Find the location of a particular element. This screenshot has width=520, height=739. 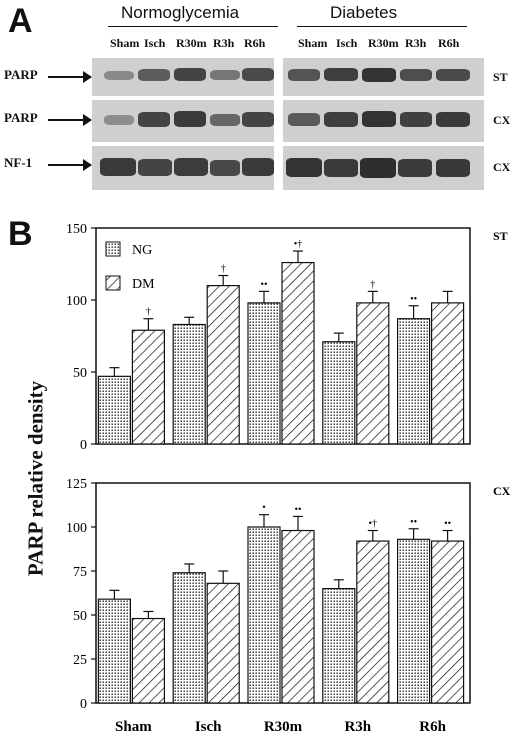

blot-row-3-label: NF-1 is located at coordinates (18, 162).